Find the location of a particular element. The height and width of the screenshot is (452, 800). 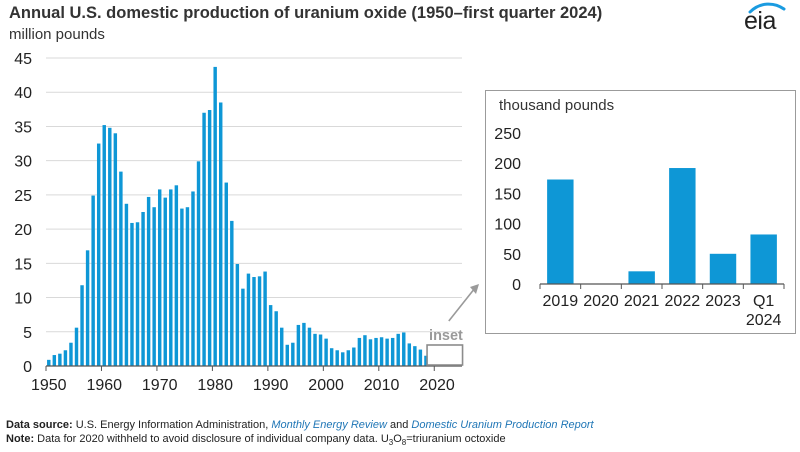

bar-1968 is located at coordinates (148, 281).